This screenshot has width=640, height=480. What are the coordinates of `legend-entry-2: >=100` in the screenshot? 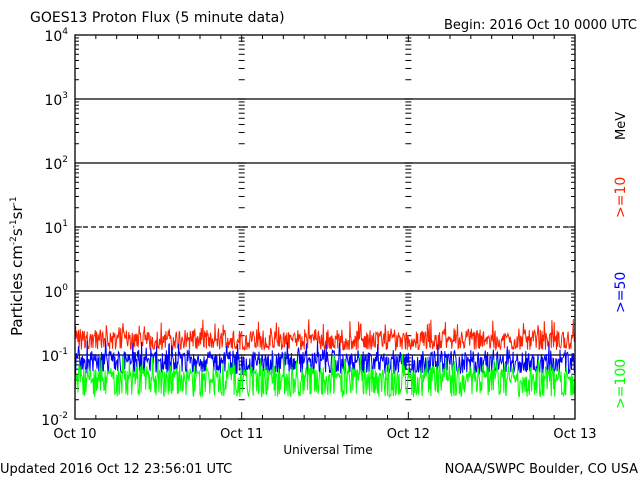 It's located at (621, 384).